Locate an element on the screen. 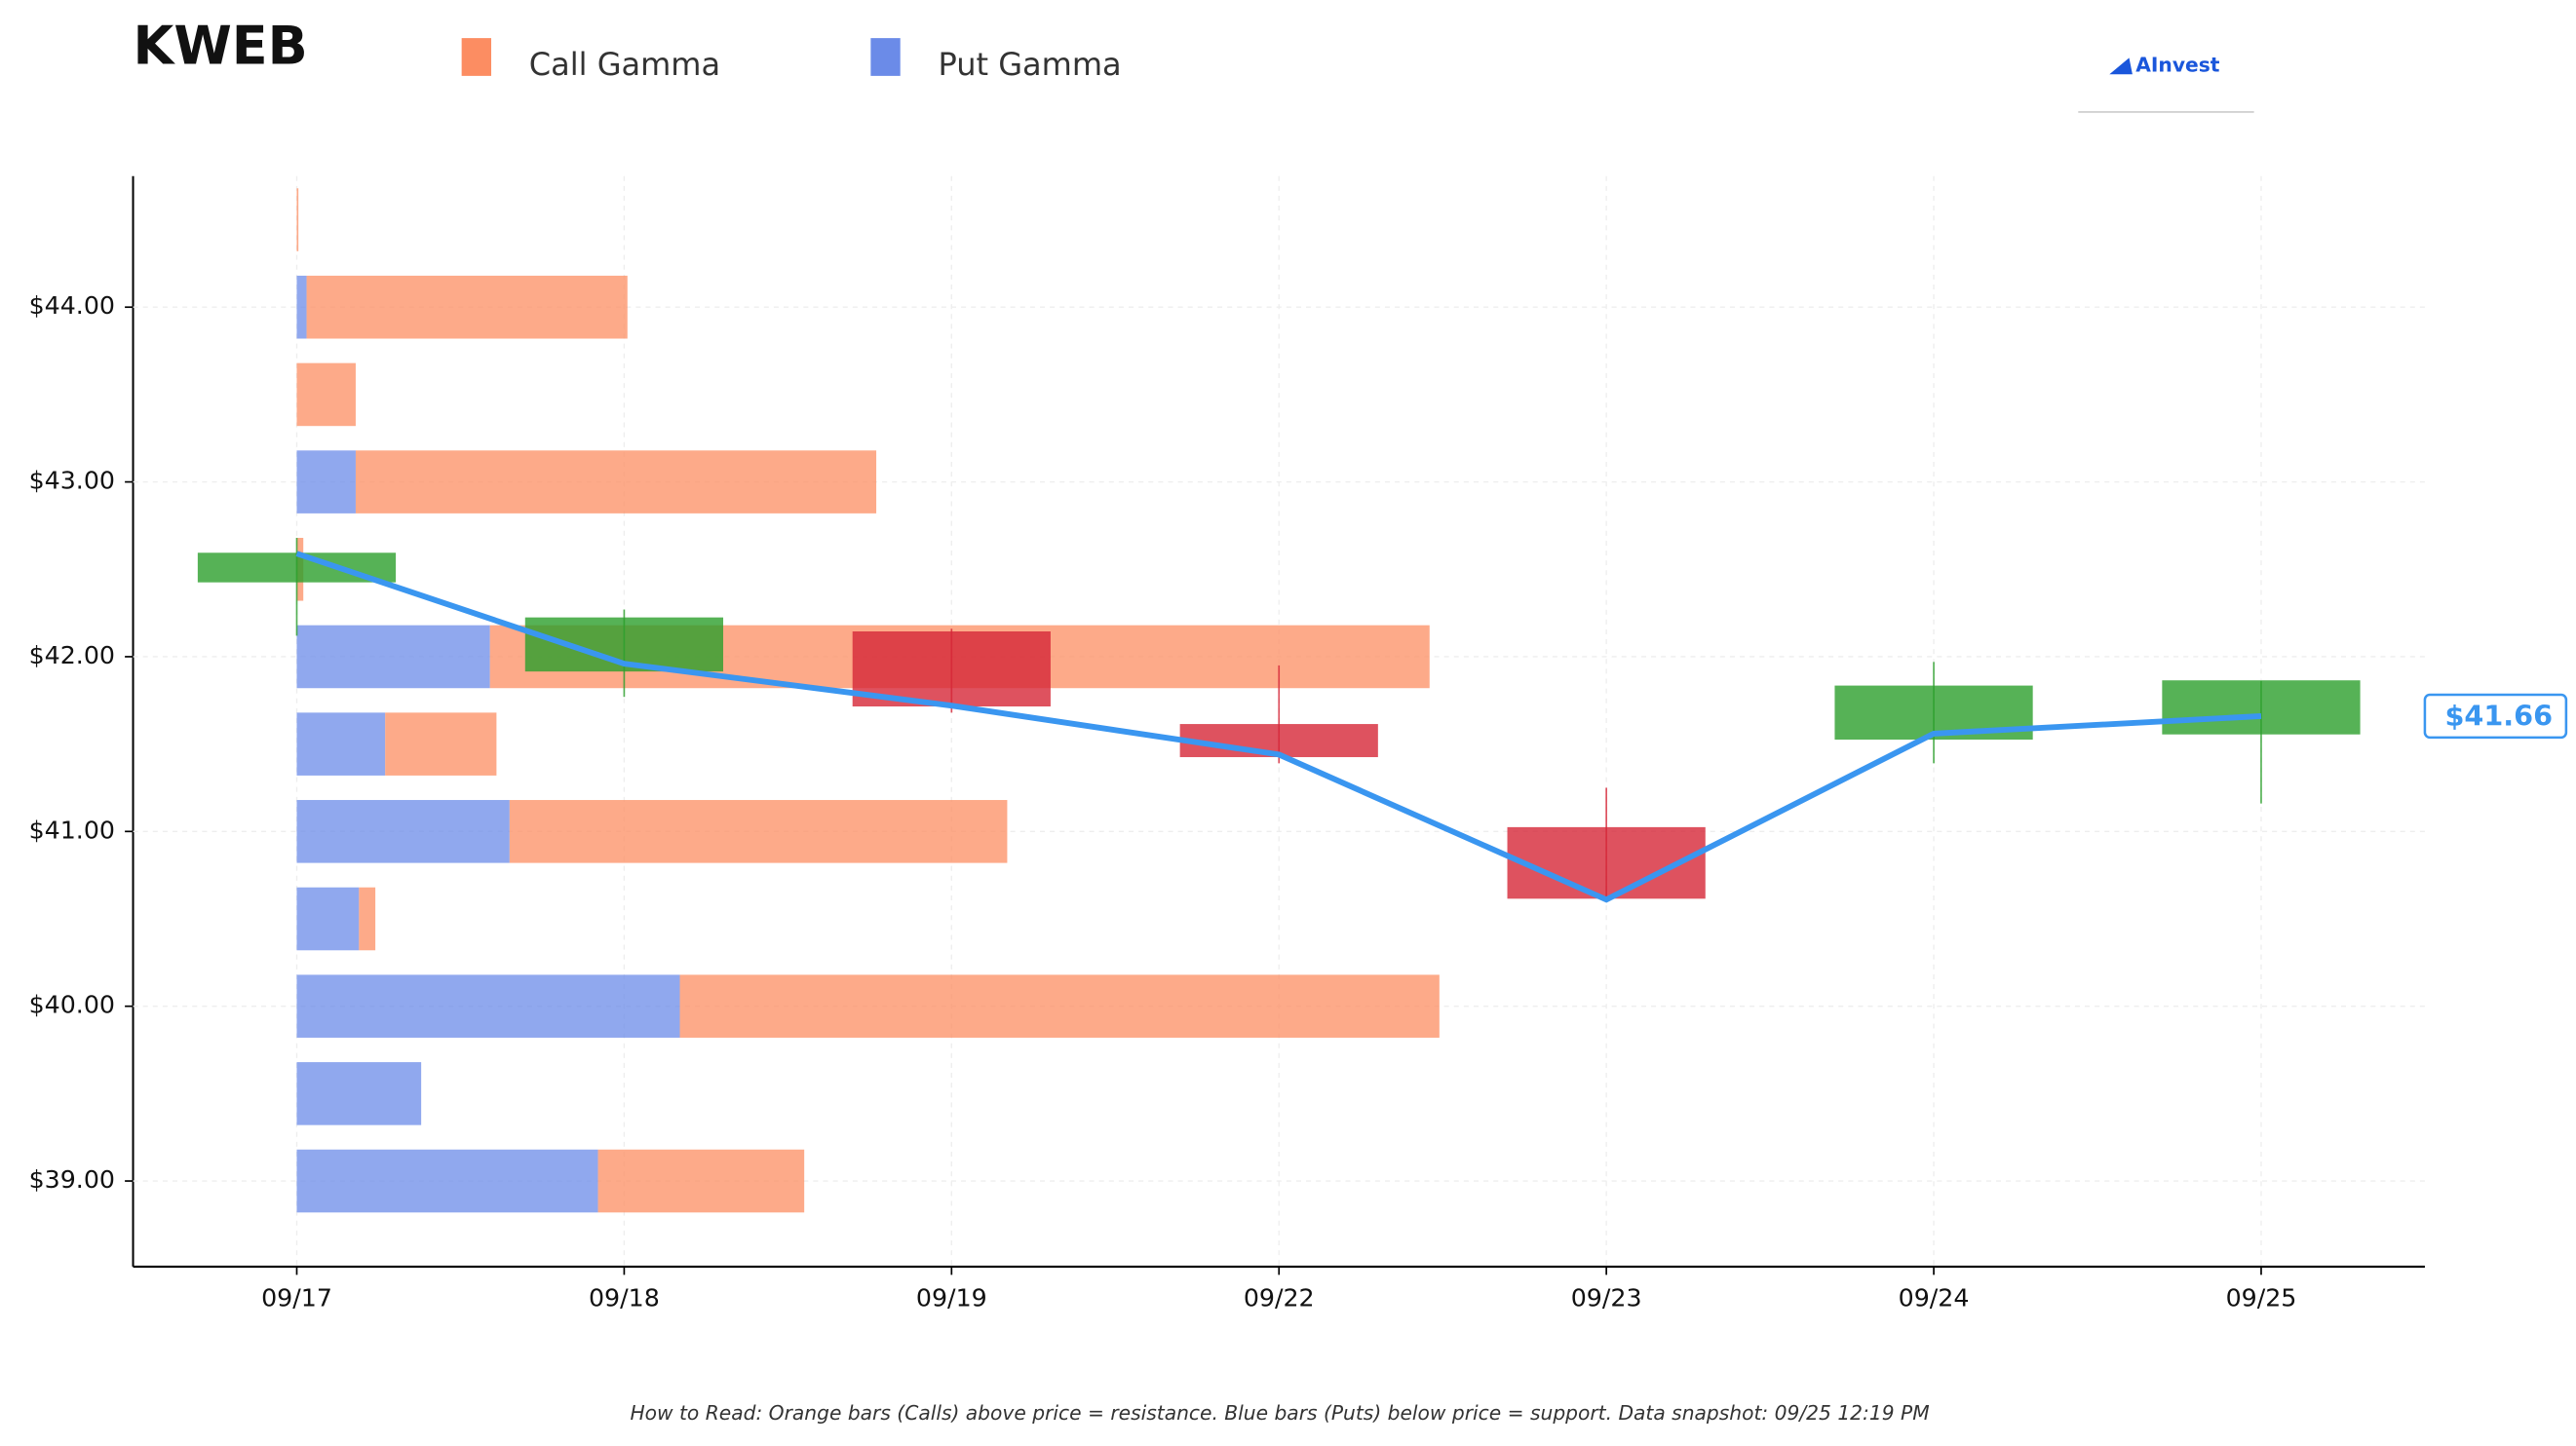 Image resolution: width=2576 pixels, height=1446 pixels. x-tick-label: 09/24 is located at coordinates (1934, 1298).